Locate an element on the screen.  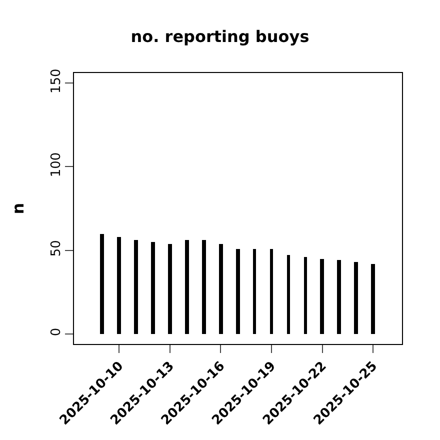
y-axis-title: n is located at coordinates (18, 208).